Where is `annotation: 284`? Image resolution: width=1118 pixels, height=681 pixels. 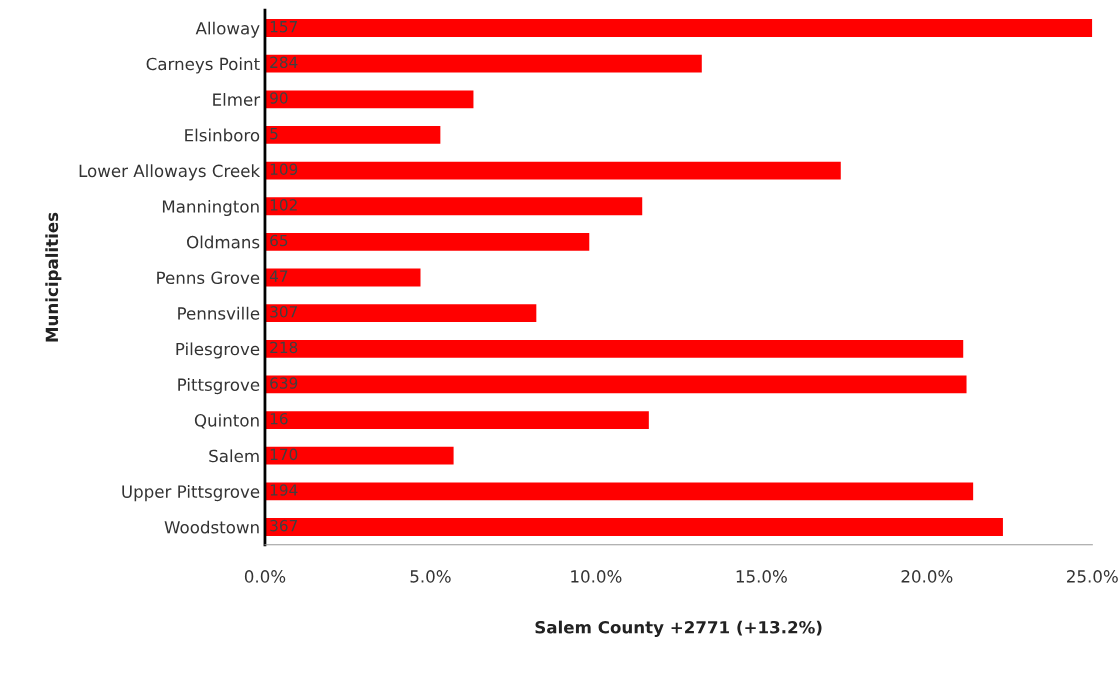
annotation: 284 is located at coordinates (284, 62).